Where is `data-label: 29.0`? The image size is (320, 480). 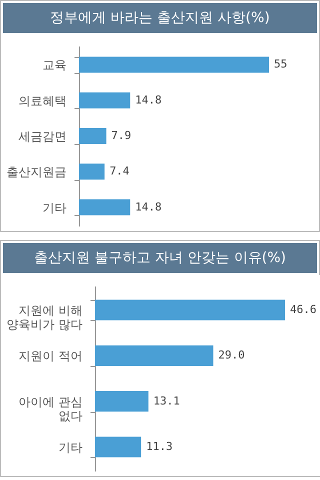
data-label: 29.0 is located at coordinates (231, 355).